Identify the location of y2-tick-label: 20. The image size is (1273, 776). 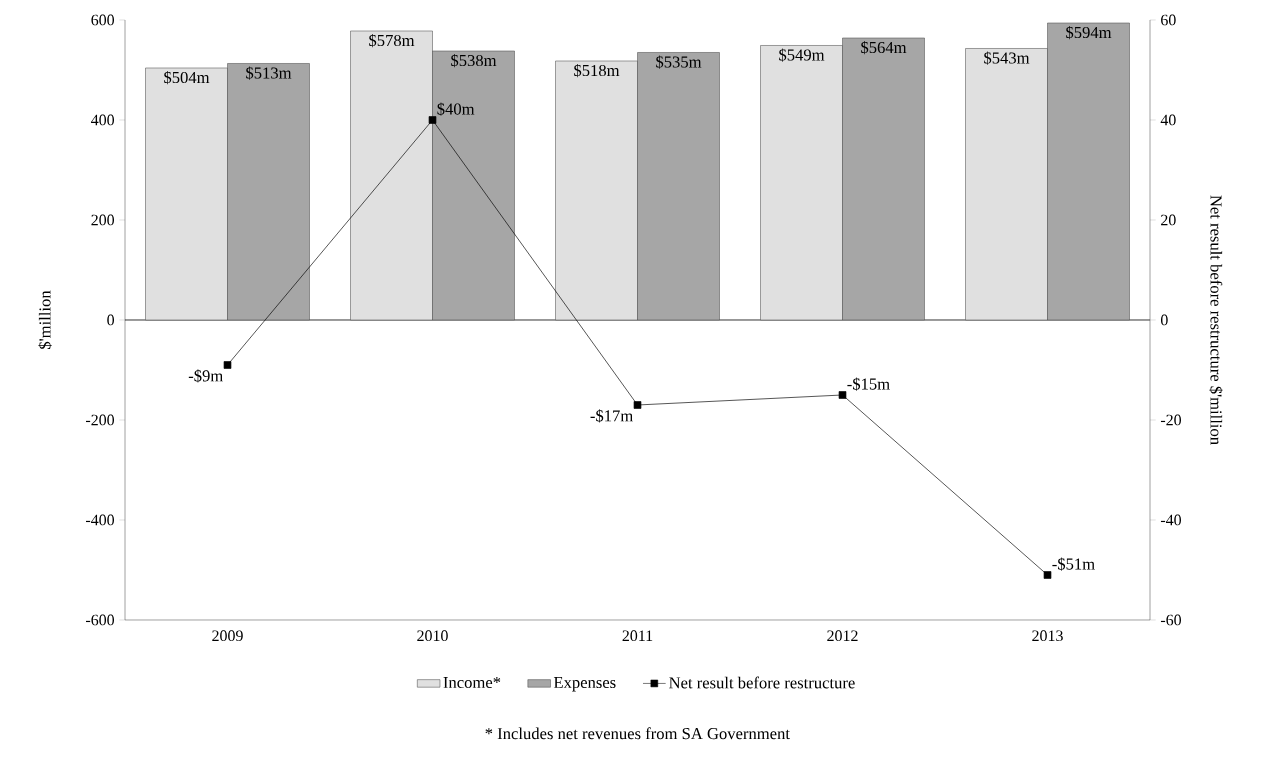
(1168, 220).